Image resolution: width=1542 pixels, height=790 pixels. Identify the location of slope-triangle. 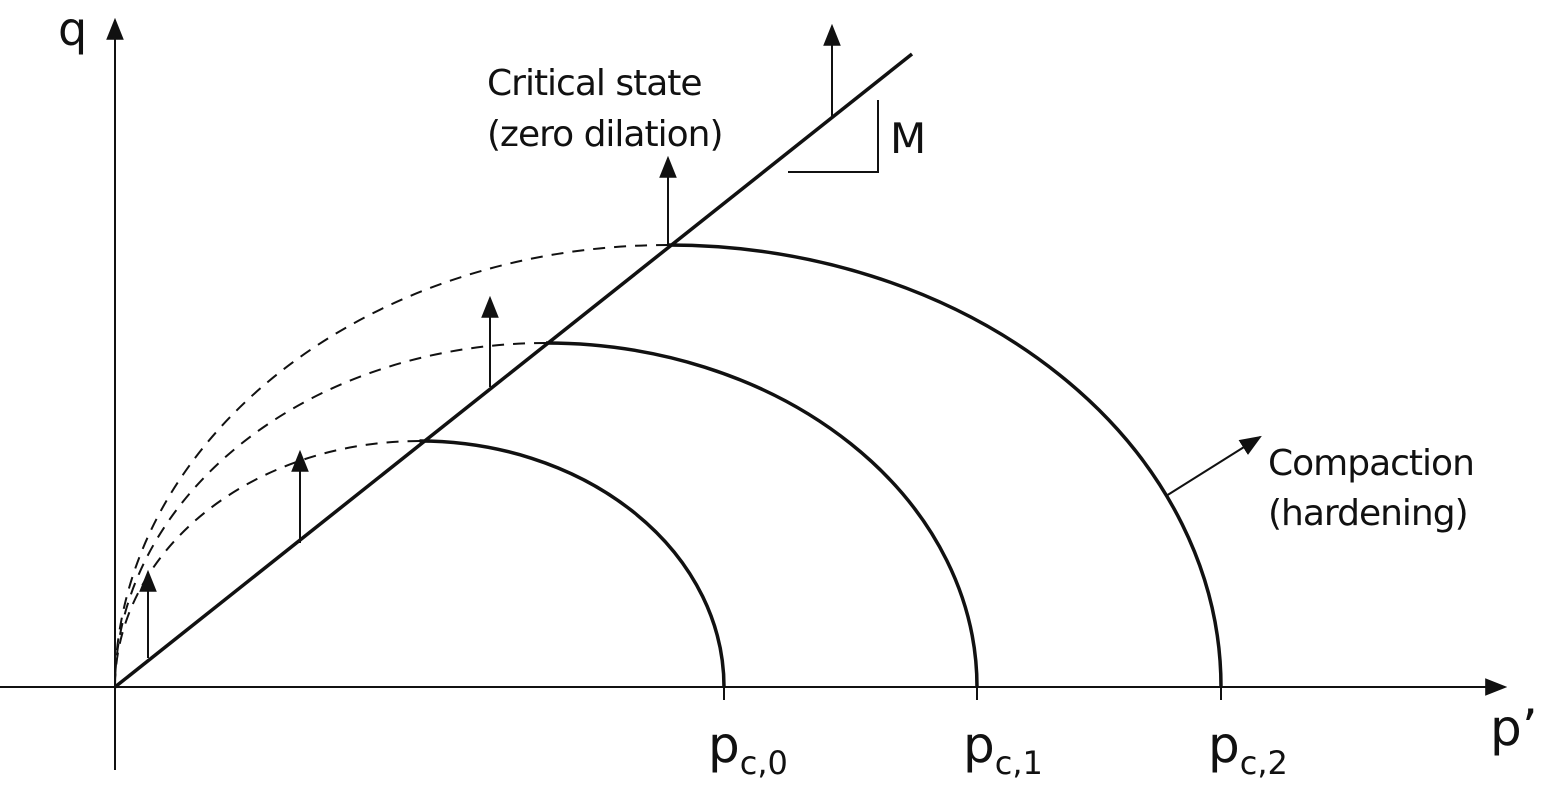
(833, 136).